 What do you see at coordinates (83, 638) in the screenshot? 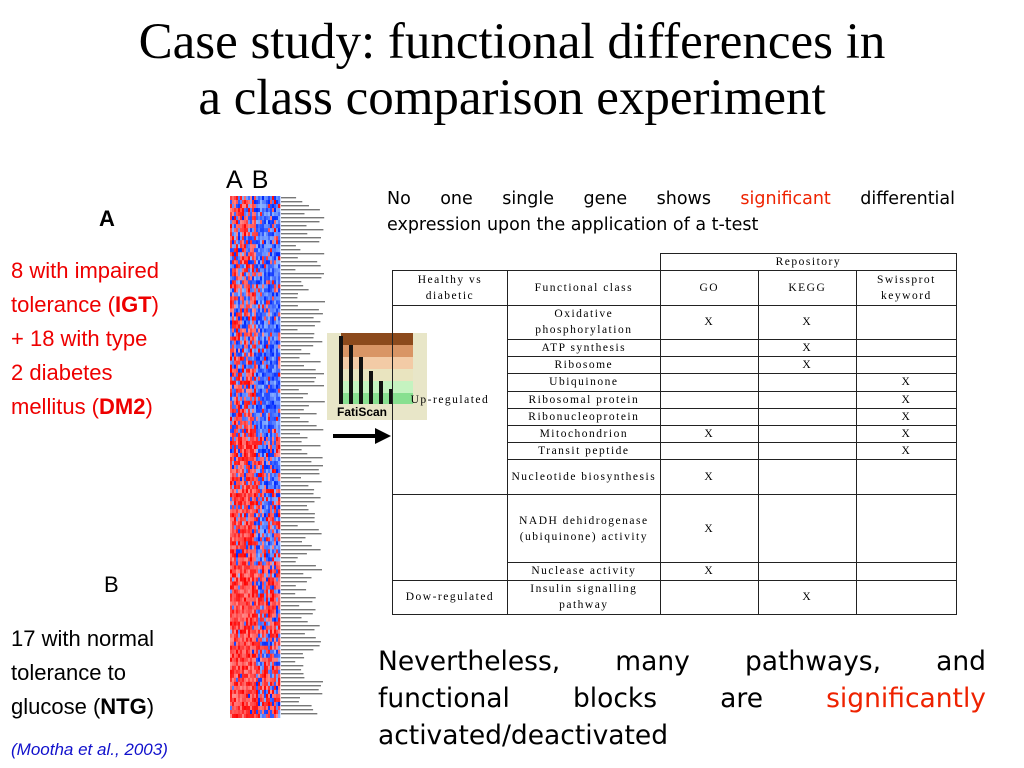
I see `group-b-line-1: 17 with normal` at bounding box center [83, 638].